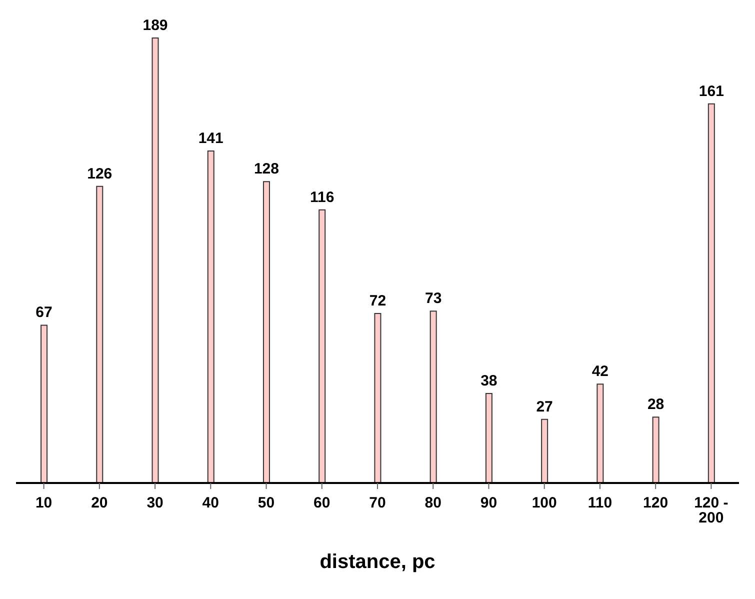 This screenshot has width=755, height=599. Describe the element at coordinates (544, 503) in the screenshot. I see `x-tick-label: 100` at that location.